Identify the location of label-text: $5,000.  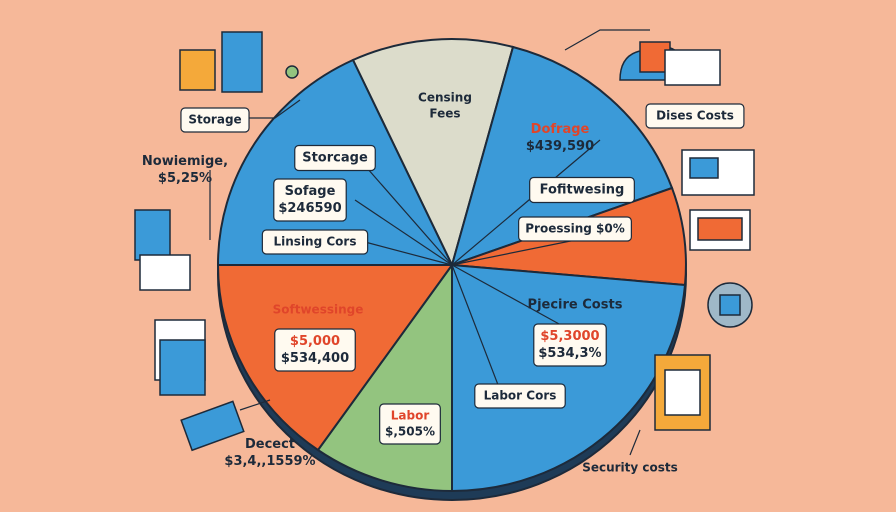
(315, 341).